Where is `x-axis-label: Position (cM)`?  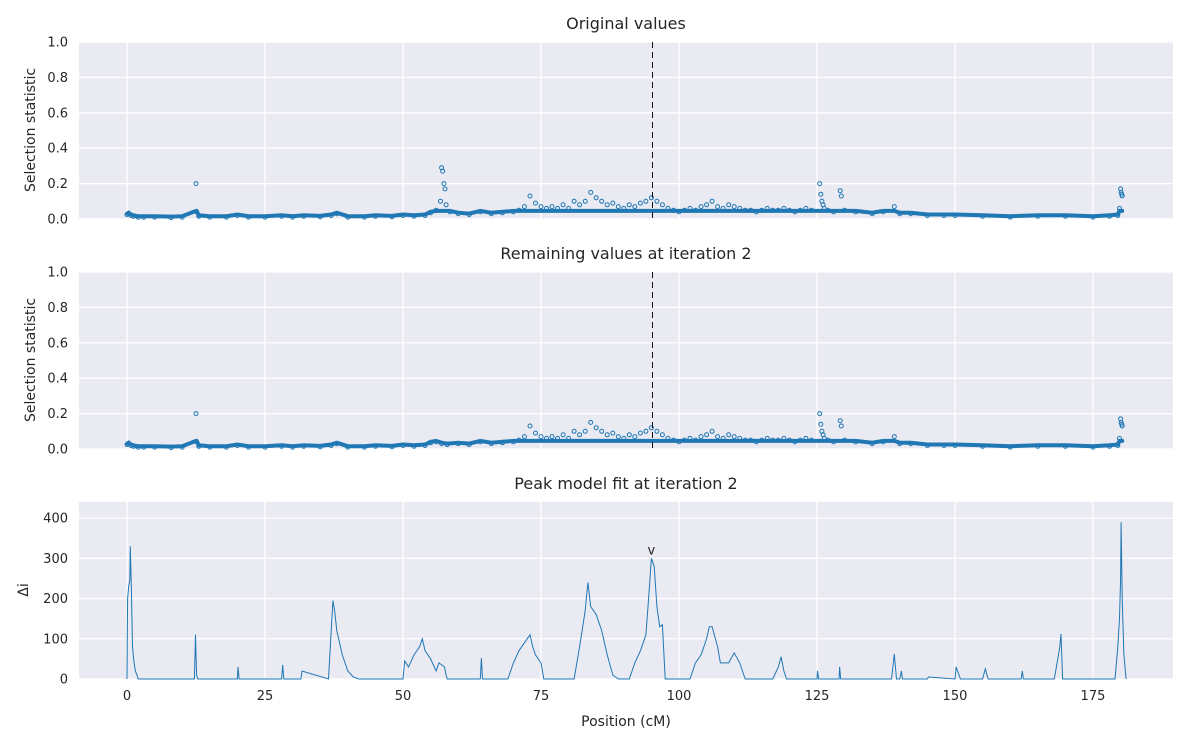
x-axis-label: Position (cM) is located at coordinates (626, 722).